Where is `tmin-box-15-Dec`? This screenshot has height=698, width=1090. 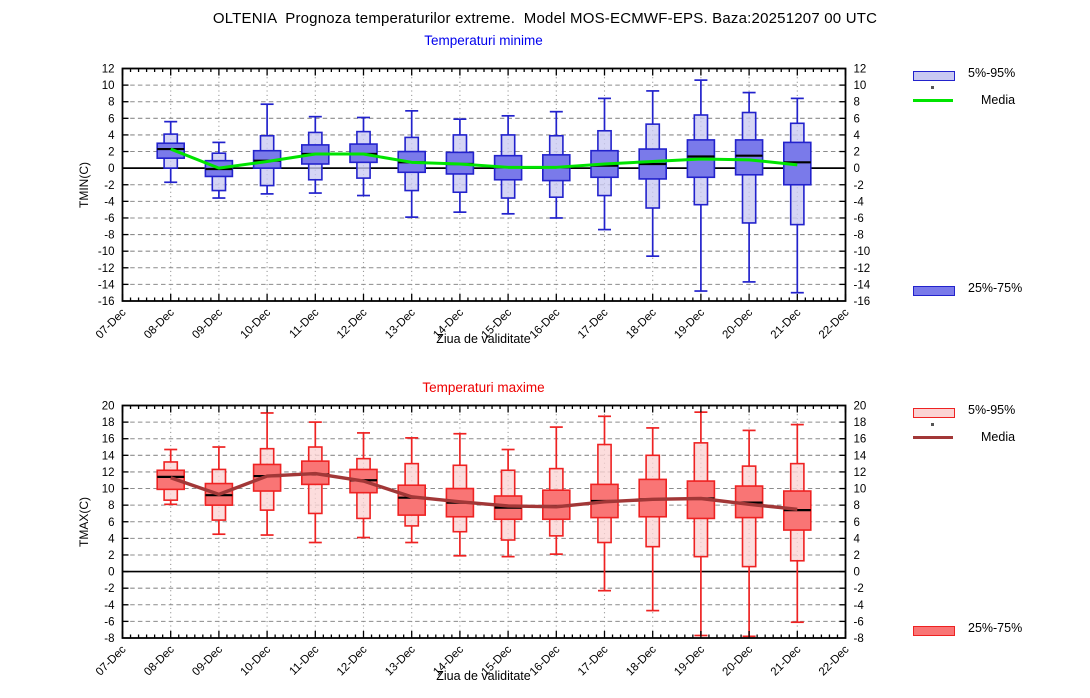 tmin-box-15-Dec is located at coordinates (508, 164).